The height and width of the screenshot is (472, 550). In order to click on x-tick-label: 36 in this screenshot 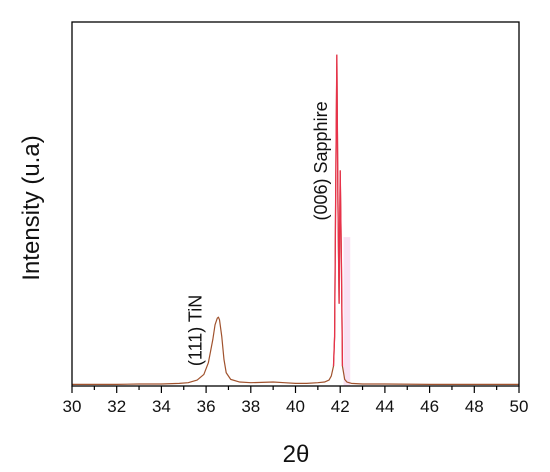, I will do `click(206, 406)`.